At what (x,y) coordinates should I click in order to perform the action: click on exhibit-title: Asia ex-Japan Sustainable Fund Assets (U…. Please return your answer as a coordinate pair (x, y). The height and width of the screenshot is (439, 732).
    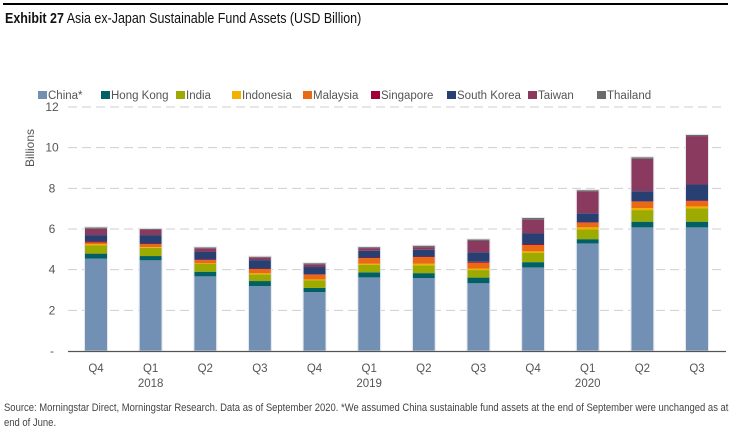
    Looking at the image, I should click on (214, 19).